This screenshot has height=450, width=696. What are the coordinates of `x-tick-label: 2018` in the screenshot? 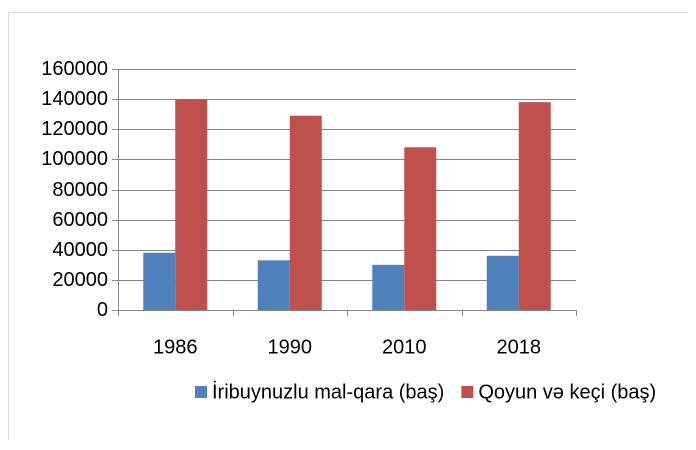 It's located at (519, 347).